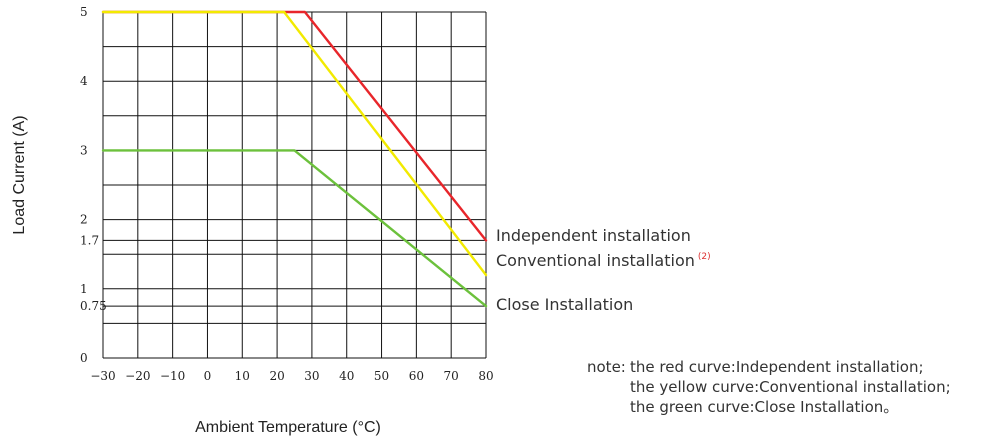 The width and height of the screenshot is (1001, 440). Describe the element at coordinates (84, 12) in the screenshot. I see `y-tick-label: 5` at that location.